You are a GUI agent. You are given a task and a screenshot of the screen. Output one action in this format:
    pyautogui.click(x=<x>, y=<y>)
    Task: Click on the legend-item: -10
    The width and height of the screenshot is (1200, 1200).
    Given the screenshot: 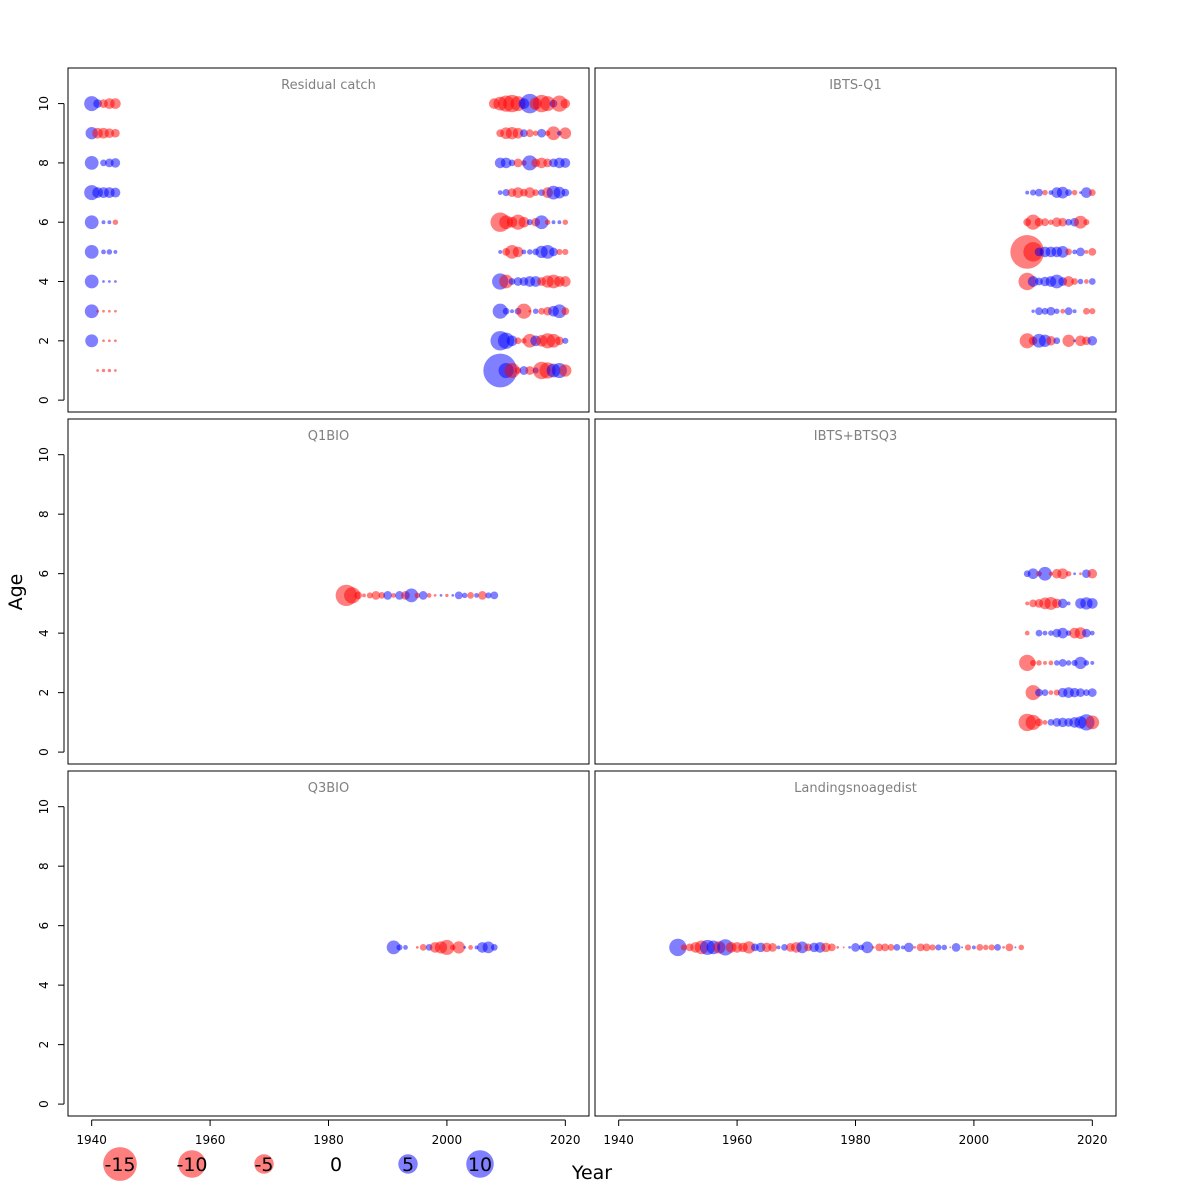 What is the action you would take?
    pyautogui.click(x=192, y=1164)
    